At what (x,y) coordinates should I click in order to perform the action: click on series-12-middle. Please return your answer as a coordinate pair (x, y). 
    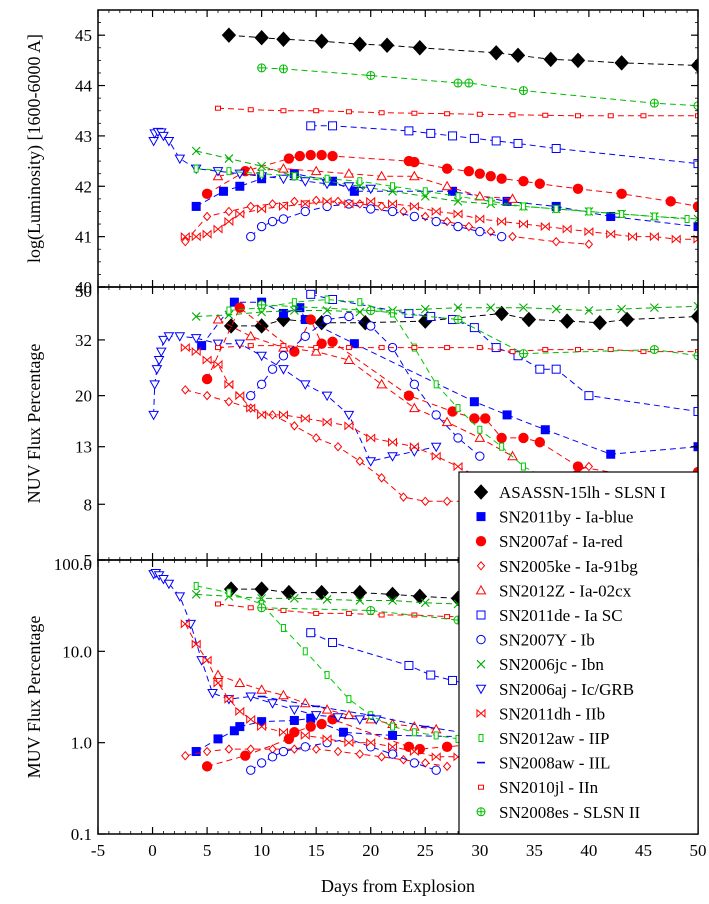
    Looking at the image, I should click on (456, 349).